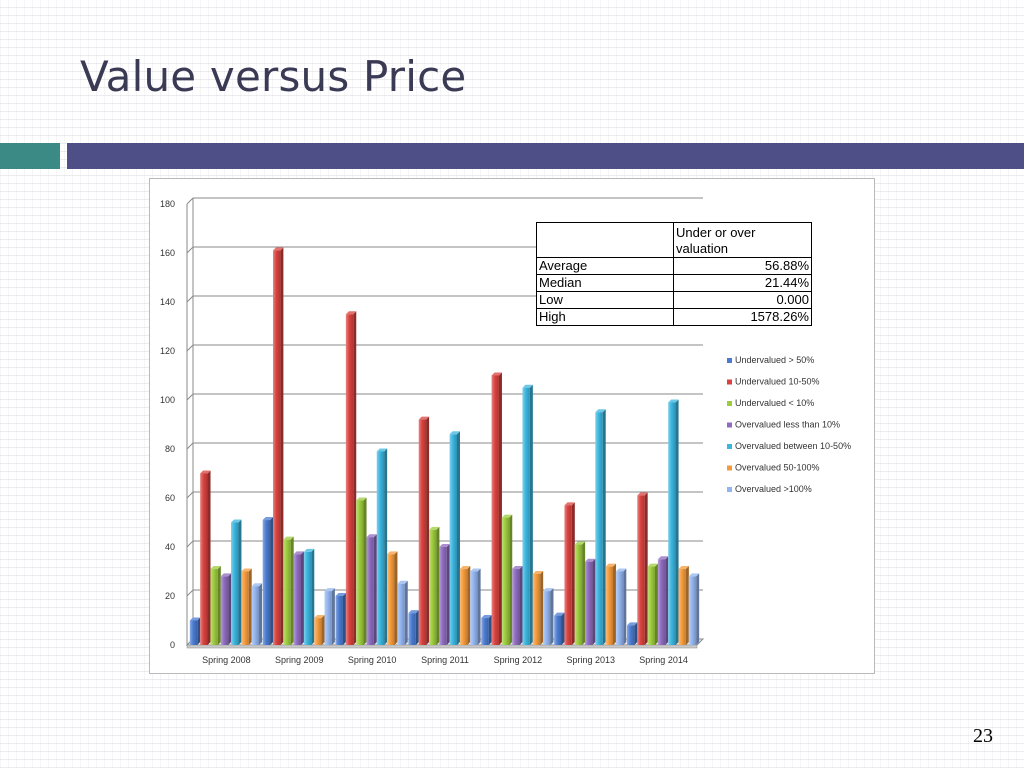 This screenshot has width=1024, height=768. I want to click on stats-header-row: Under or over valuation, so click(674, 240).